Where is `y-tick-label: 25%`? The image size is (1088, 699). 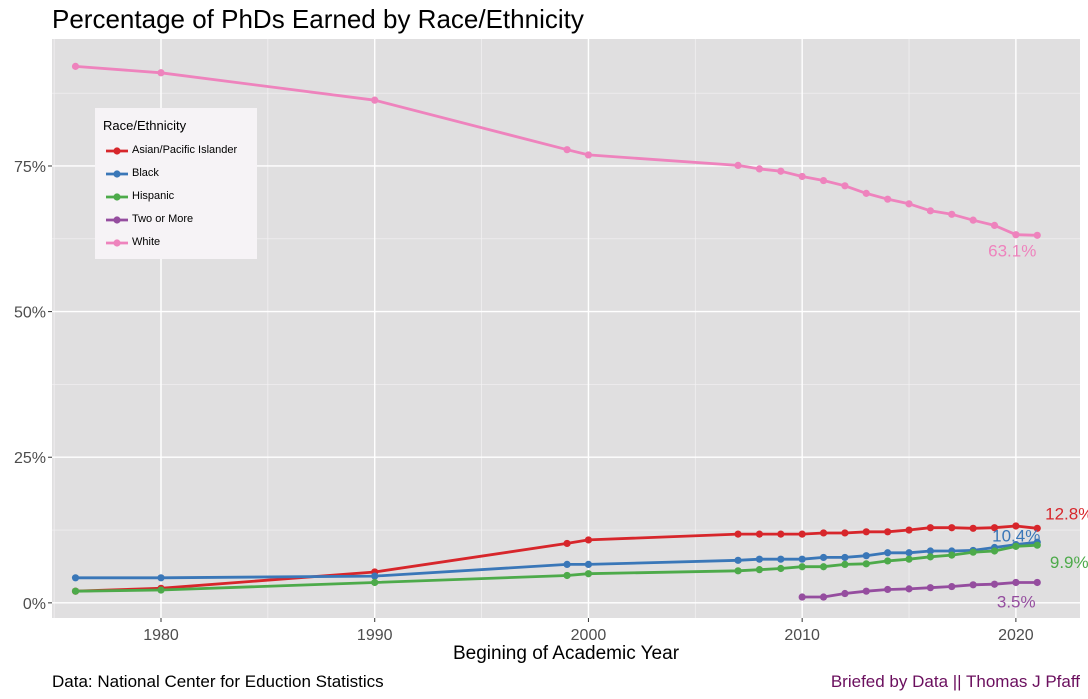
y-tick-label: 25% is located at coordinates (30, 458).